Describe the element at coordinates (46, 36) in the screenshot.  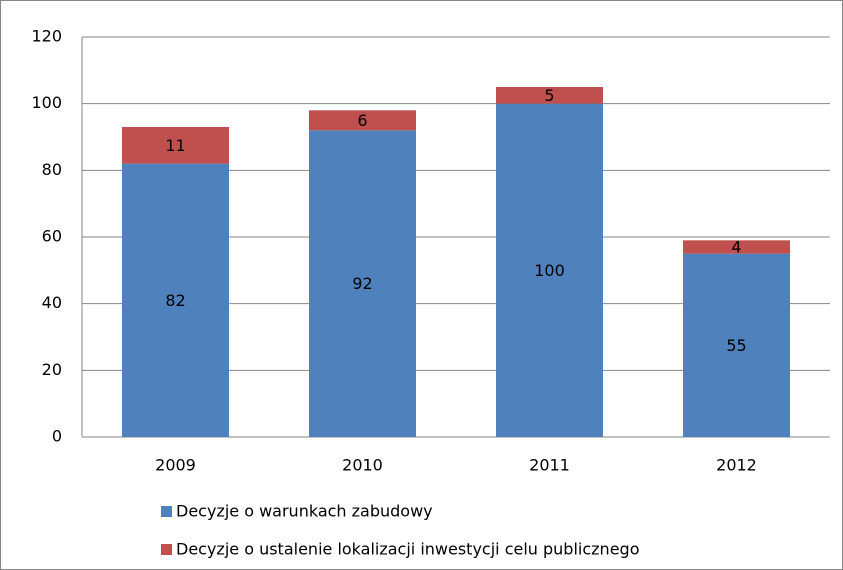
I see `y-tick-label: 120` at that location.